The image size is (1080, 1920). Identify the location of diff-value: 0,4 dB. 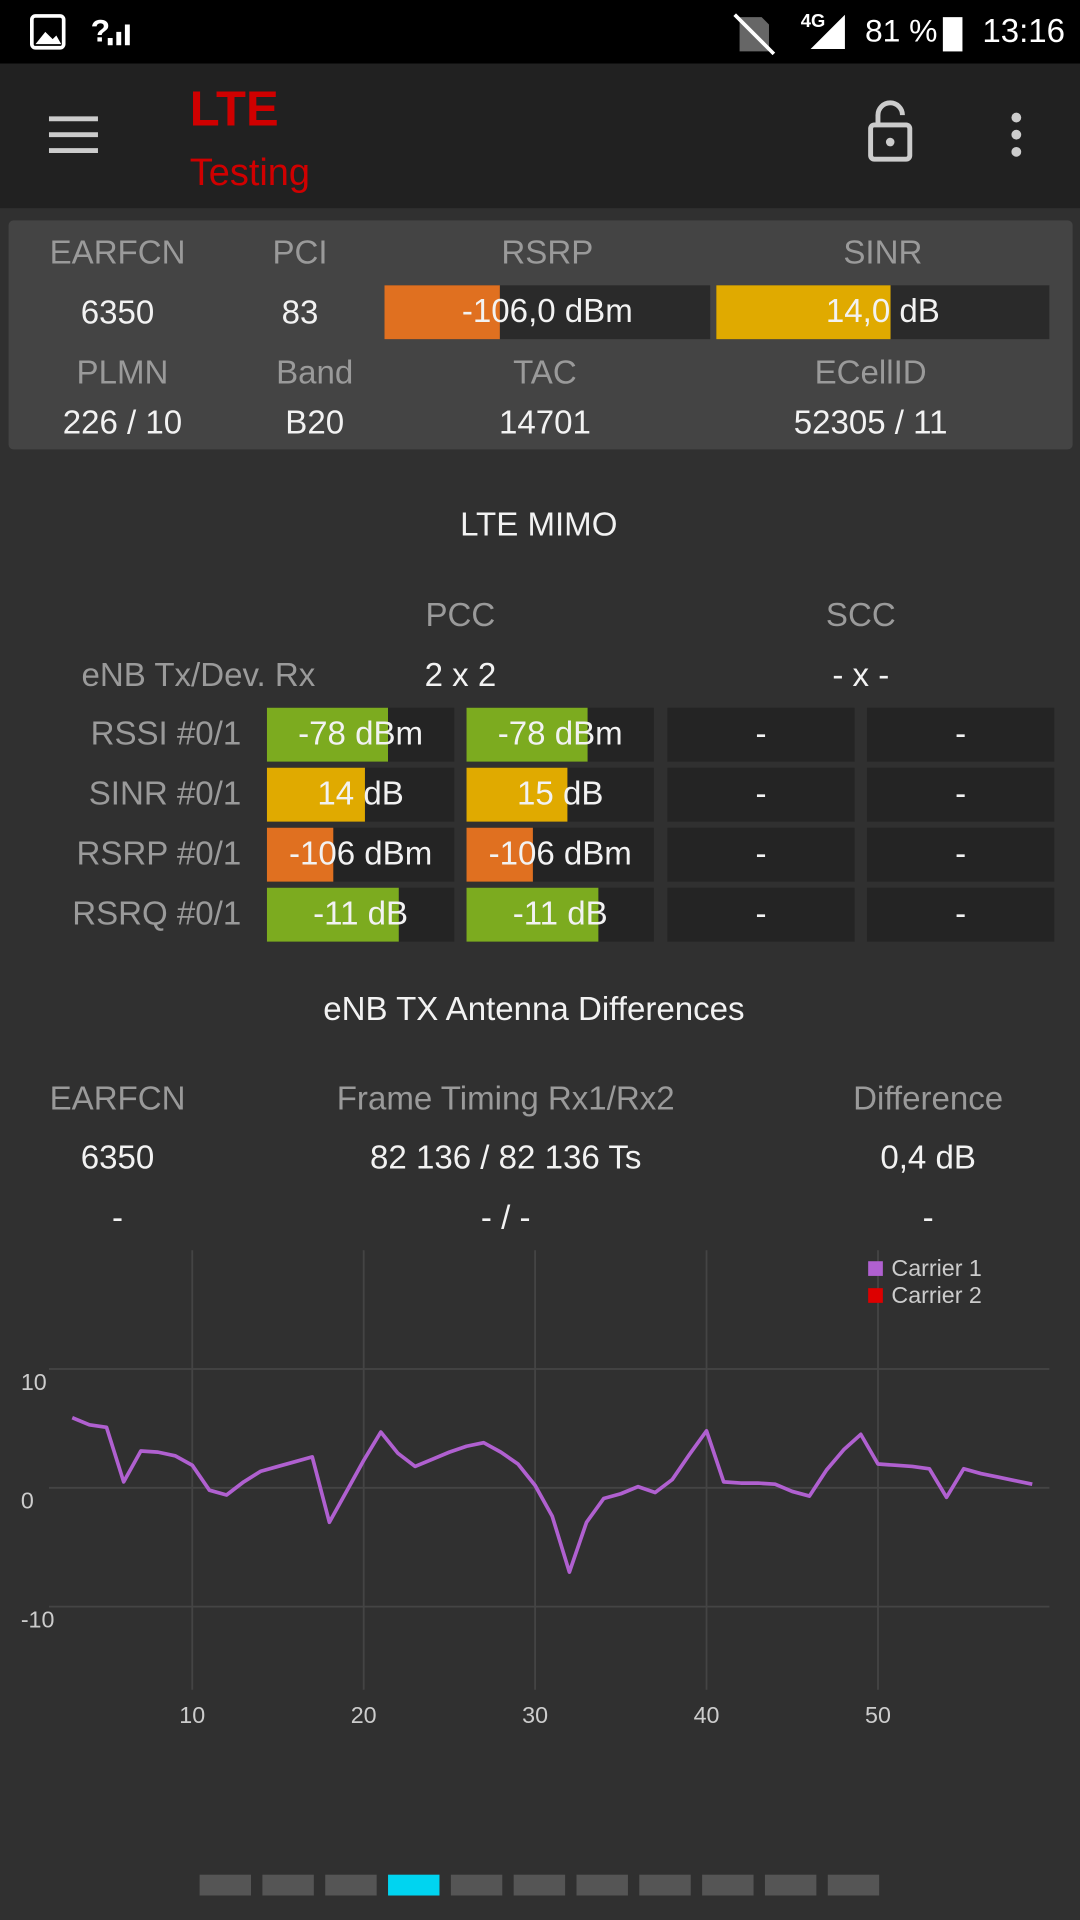
(928, 1157).